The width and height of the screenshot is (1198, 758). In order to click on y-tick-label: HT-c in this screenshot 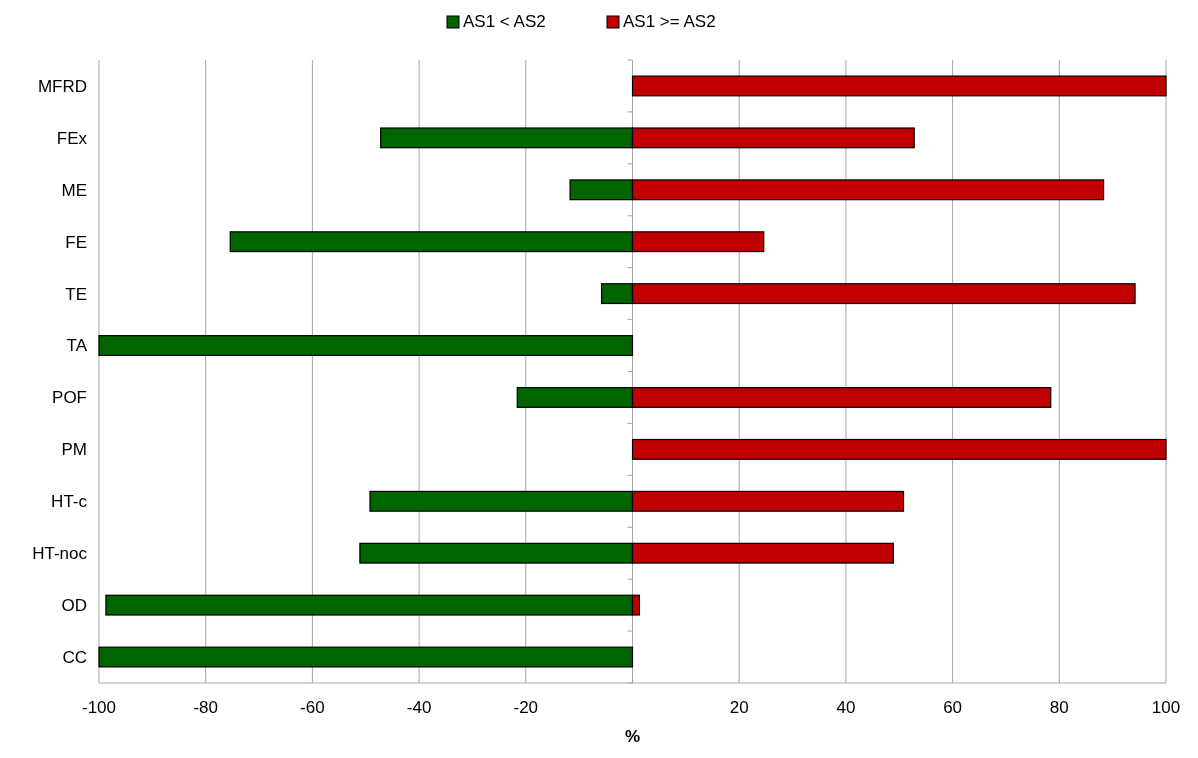, I will do `click(69, 502)`.